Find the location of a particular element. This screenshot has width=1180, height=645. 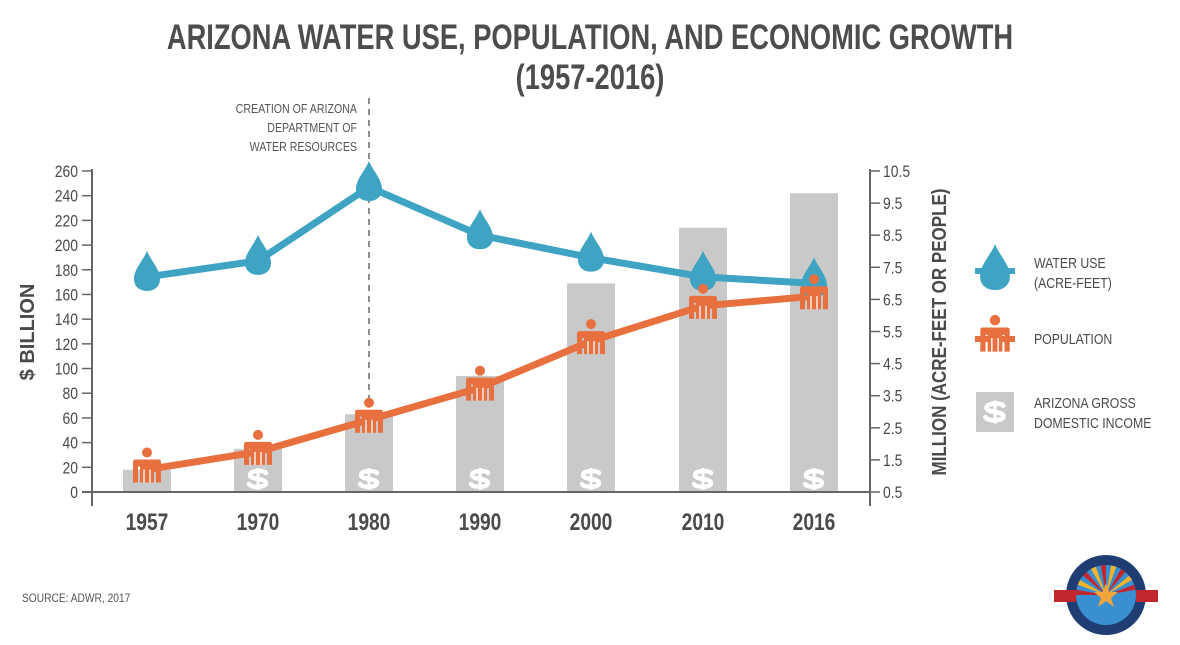

x-tick-label: 2010 is located at coordinates (703, 522).